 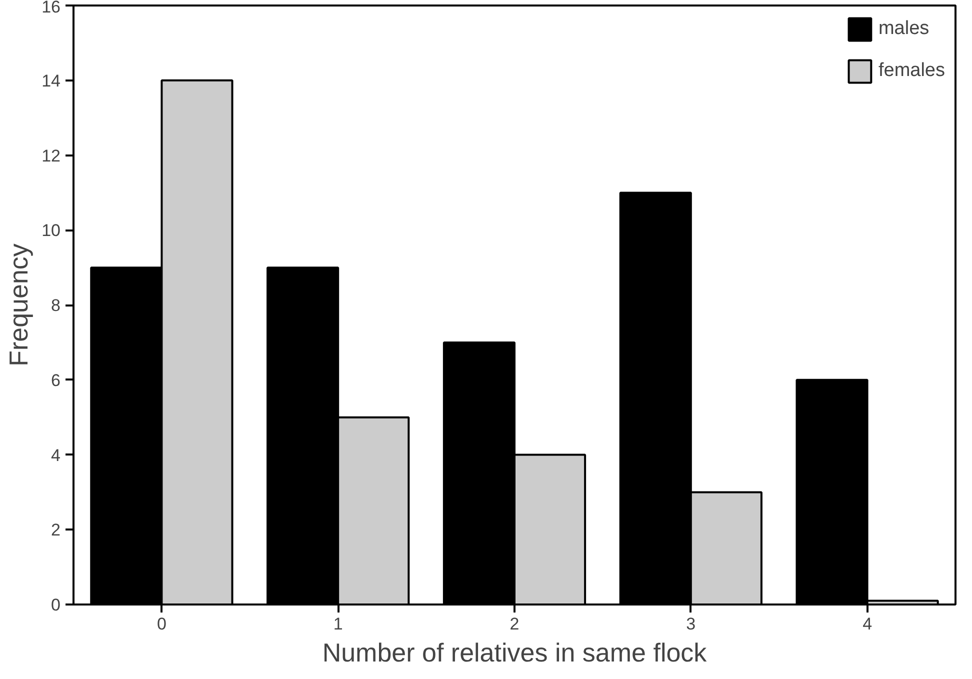 I want to click on x-tick-label: 3, so click(x=691, y=624).